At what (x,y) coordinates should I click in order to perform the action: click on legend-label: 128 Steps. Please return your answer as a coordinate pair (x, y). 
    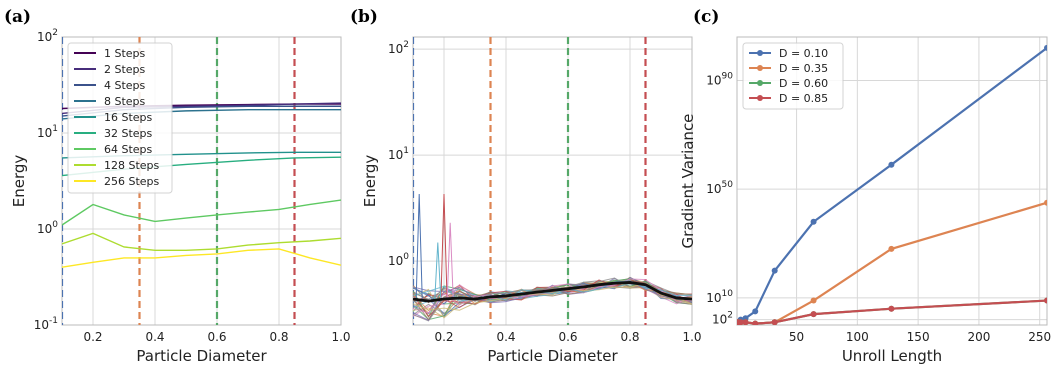
    Looking at the image, I should click on (132, 165).